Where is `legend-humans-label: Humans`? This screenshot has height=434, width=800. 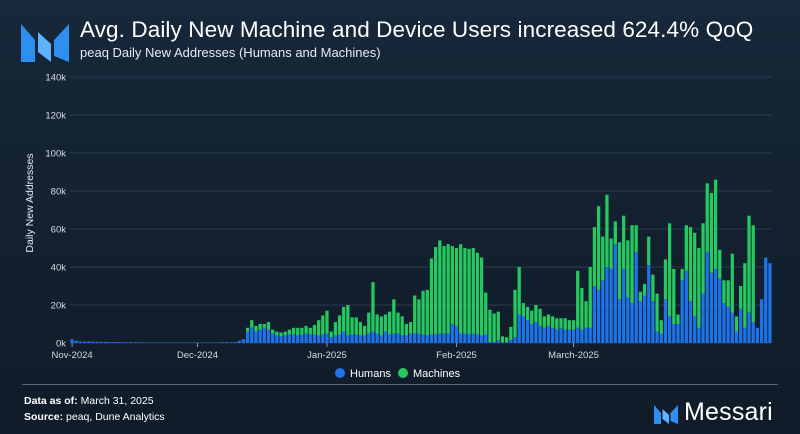 legend-humans-label: Humans is located at coordinates (370, 374).